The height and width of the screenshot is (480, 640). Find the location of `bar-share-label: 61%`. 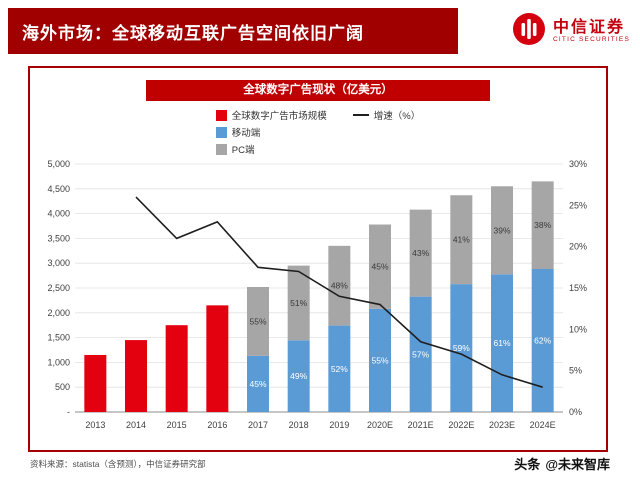

bar-share-label: 61% is located at coordinates (501, 343).